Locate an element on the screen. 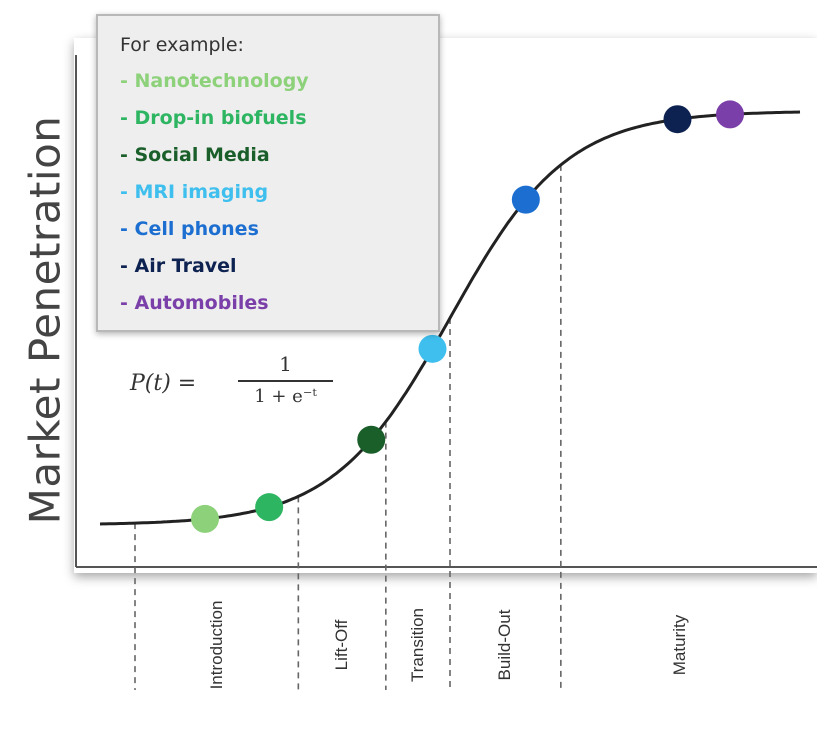  legend-item: - Cell phones is located at coordinates (189, 229).